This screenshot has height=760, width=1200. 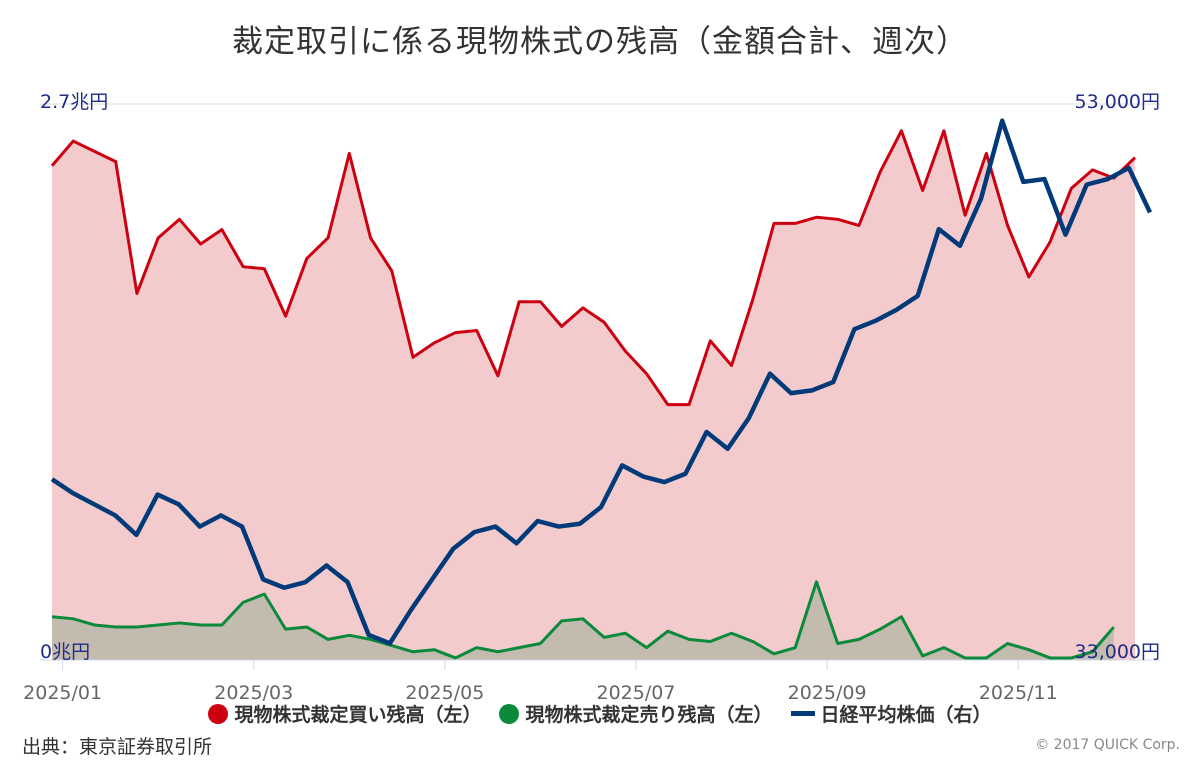 What do you see at coordinates (1117, 652) in the screenshot?
I see `right-axis-min-label: 33,000円` at bounding box center [1117, 652].